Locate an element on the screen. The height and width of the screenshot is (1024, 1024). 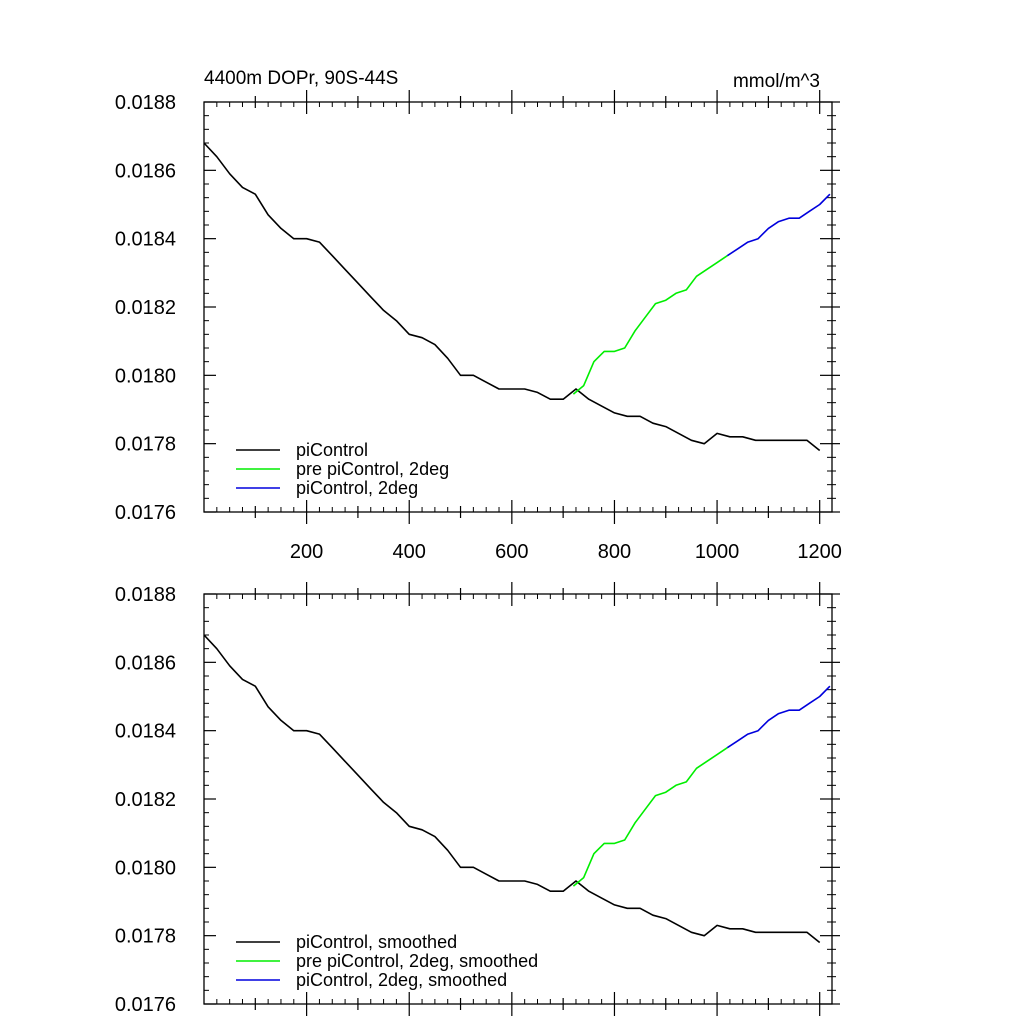
x-tick-label: 1200 is located at coordinates (819, 552).